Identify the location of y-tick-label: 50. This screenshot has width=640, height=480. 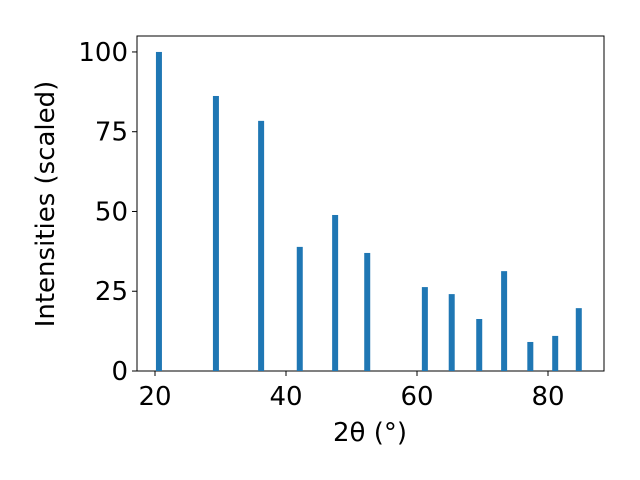
(111, 212).